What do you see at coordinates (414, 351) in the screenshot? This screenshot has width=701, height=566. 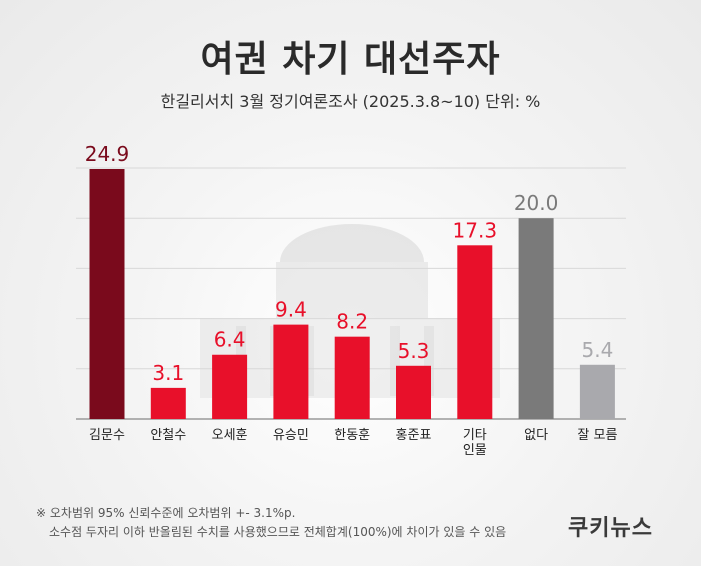 I see `value-label: 5.3` at bounding box center [414, 351].